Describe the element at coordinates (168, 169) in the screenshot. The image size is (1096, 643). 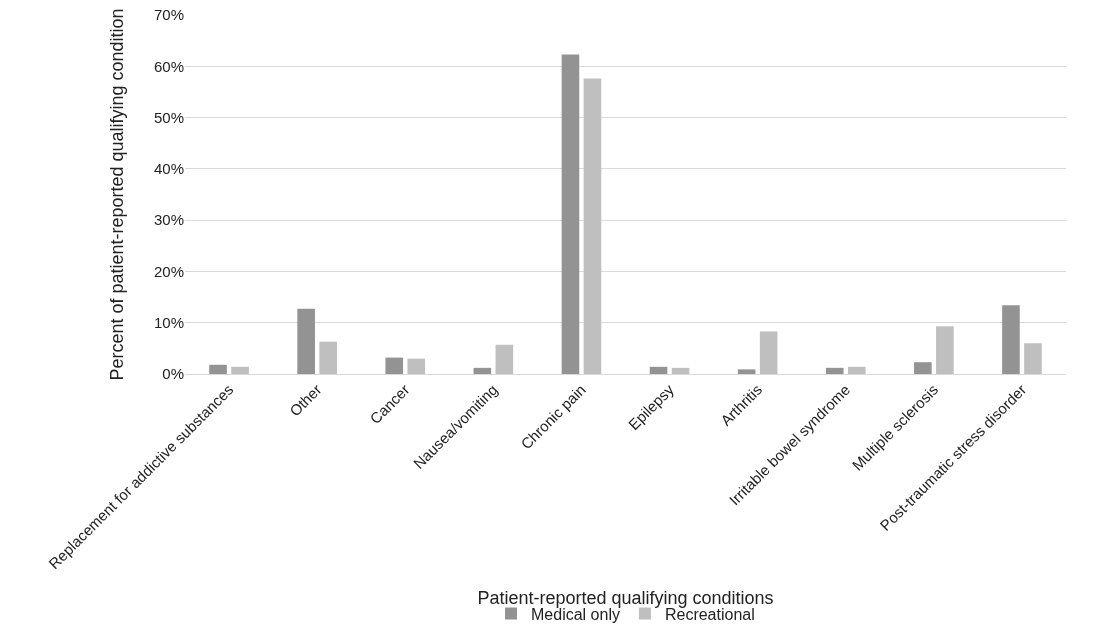
I see `y-tick-label: 40%` at that location.